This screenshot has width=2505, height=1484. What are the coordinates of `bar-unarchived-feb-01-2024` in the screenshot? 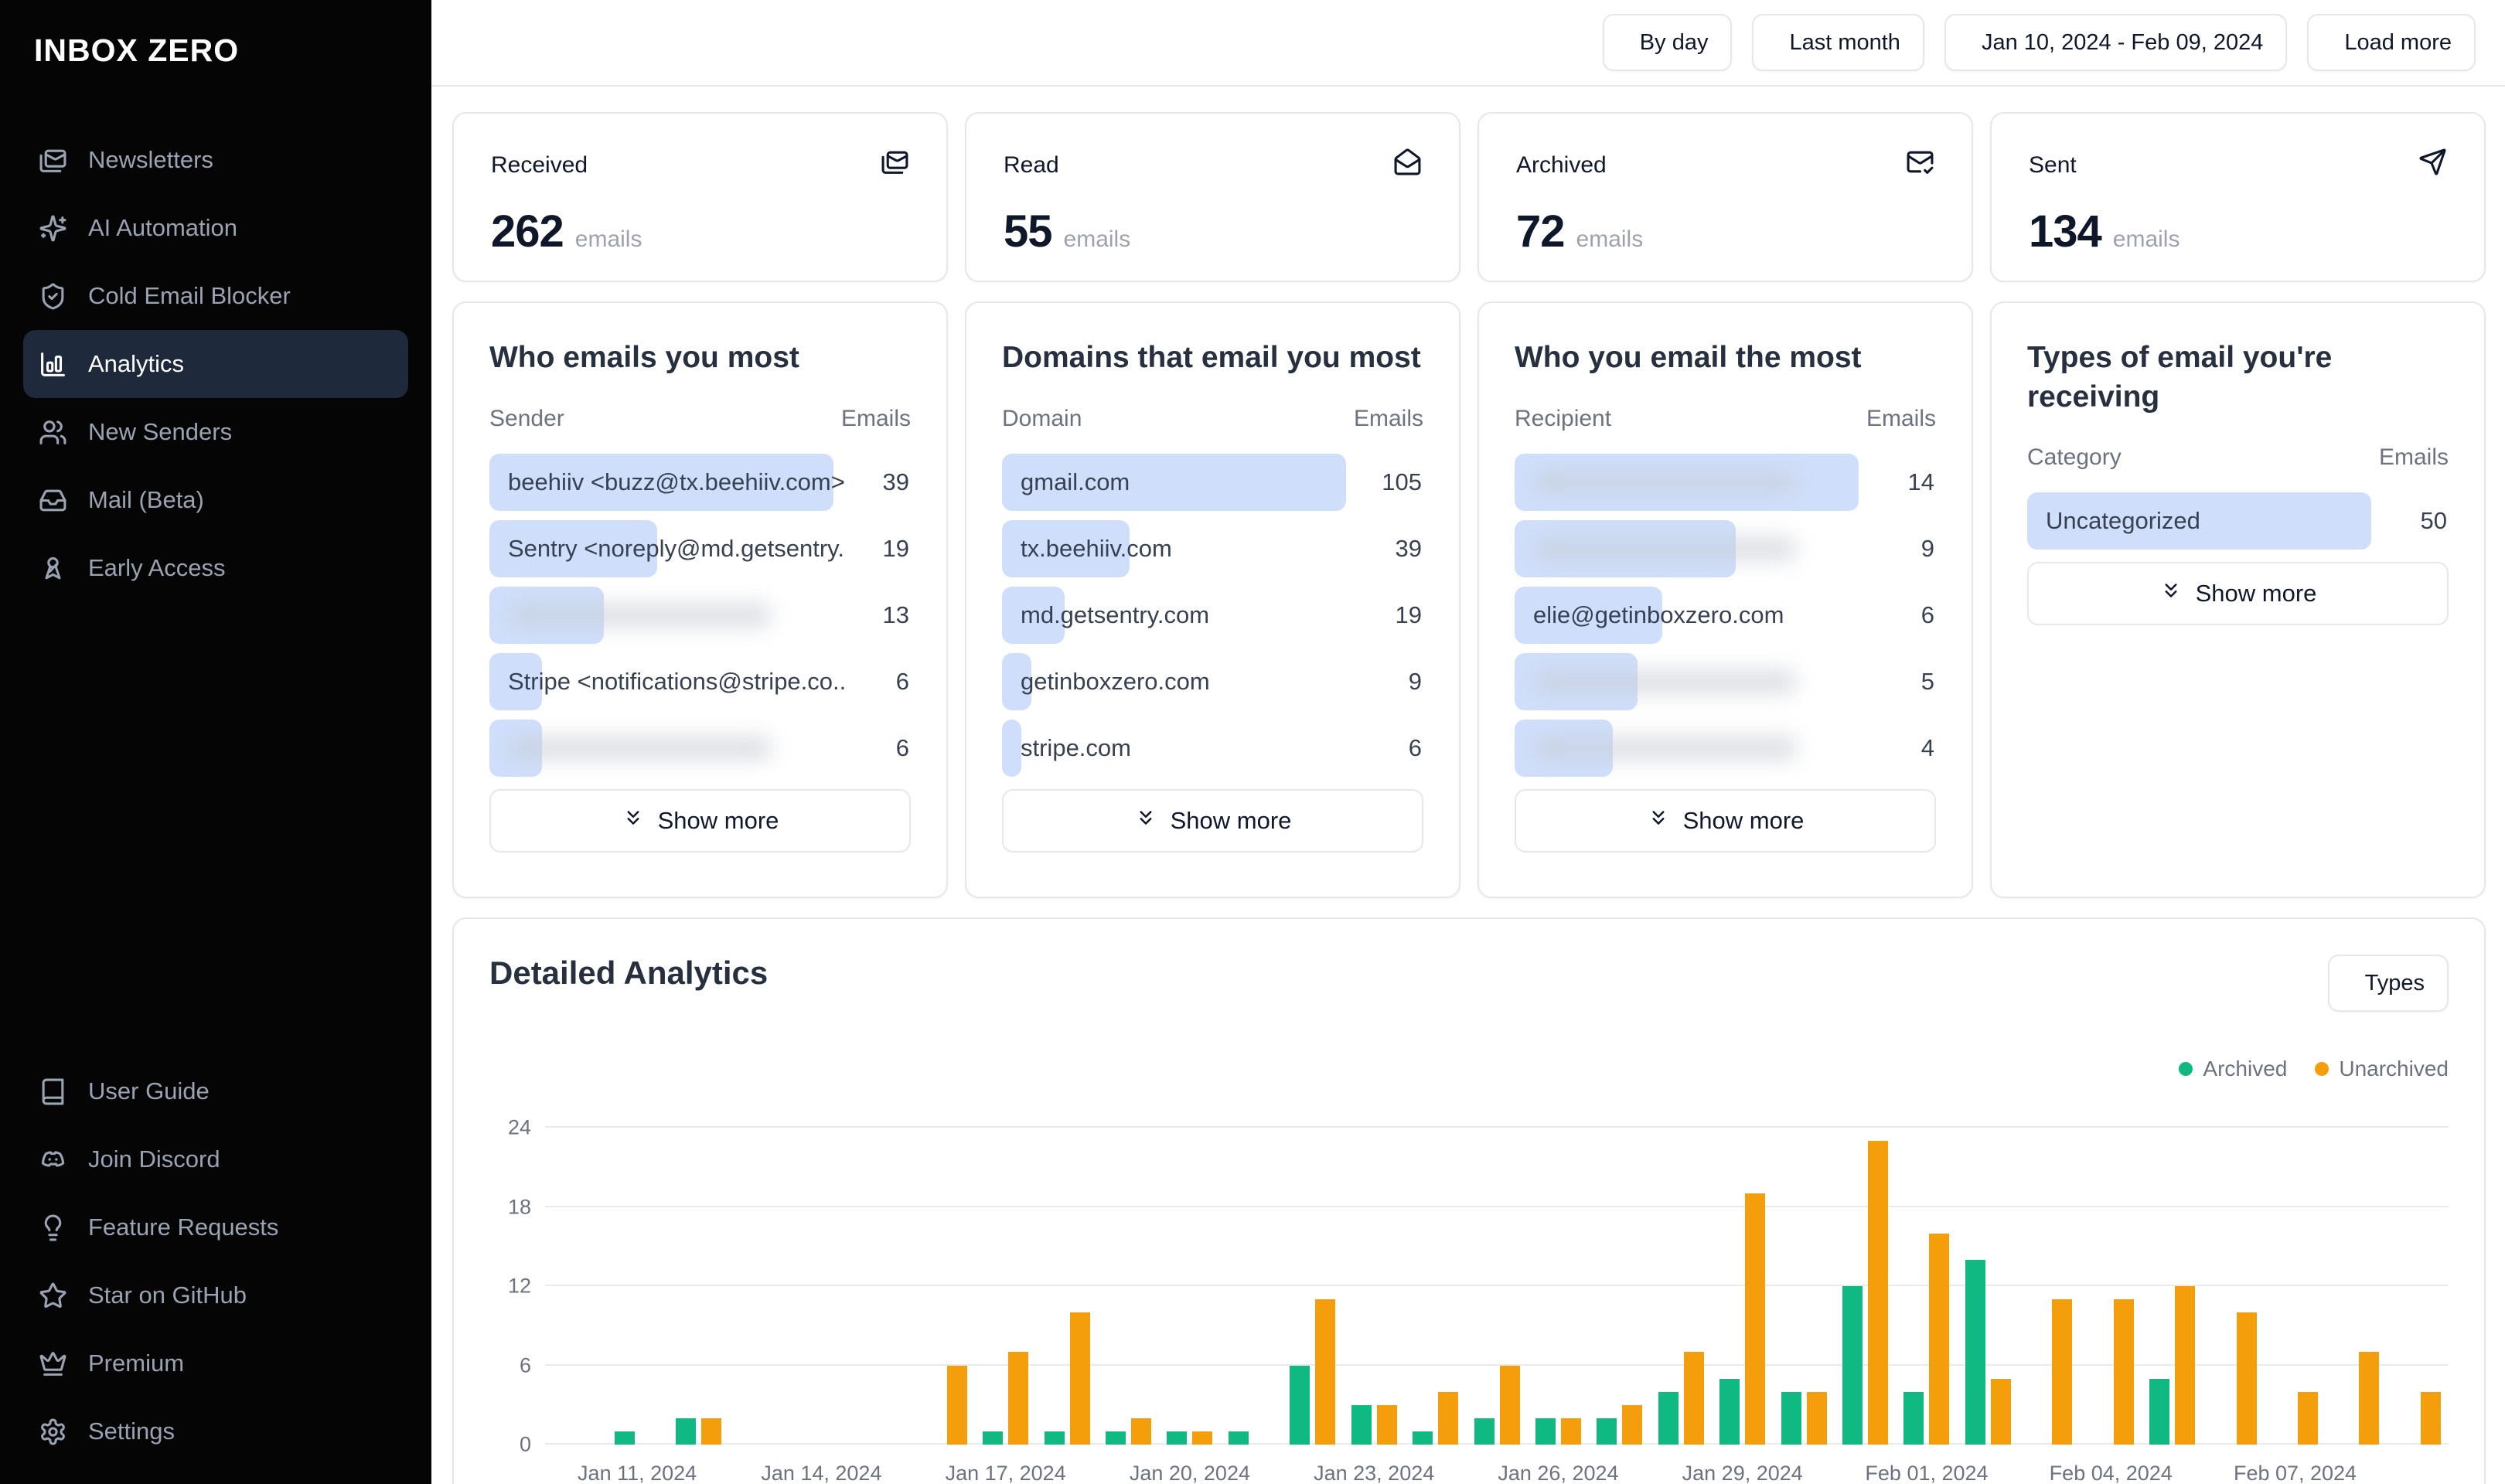 It's located at (1939, 1339).